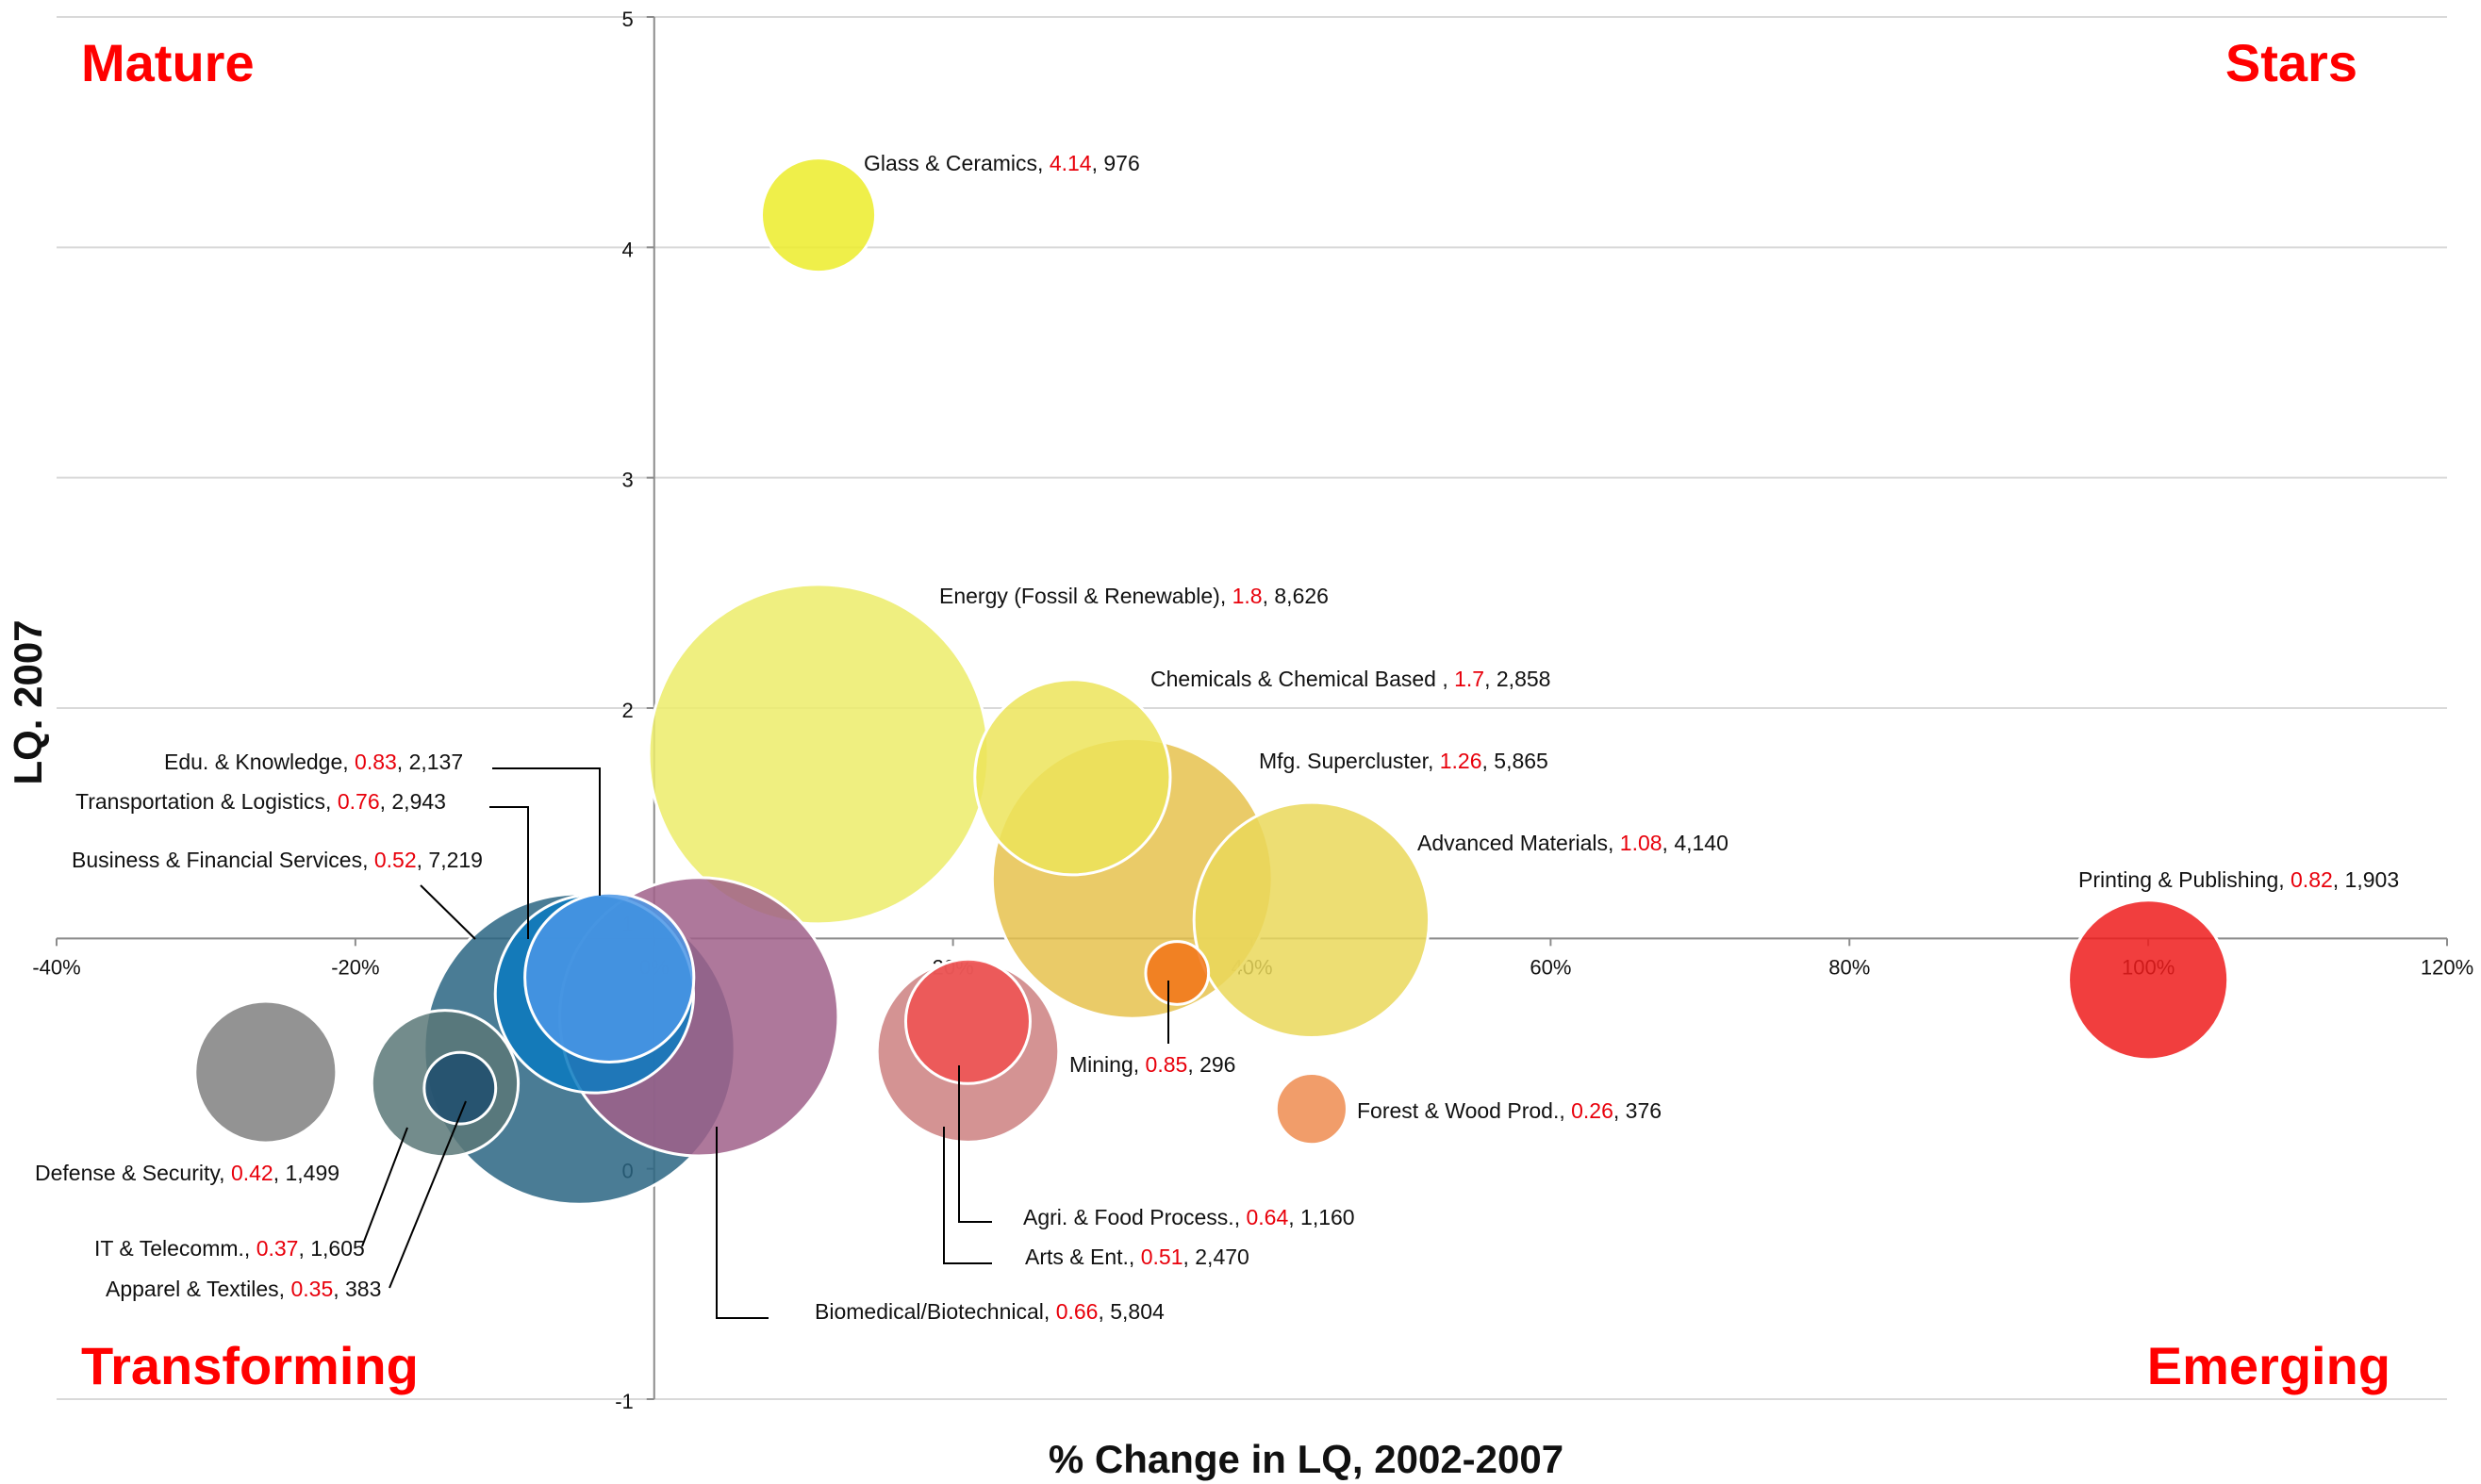 The height and width of the screenshot is (1484, 2481). What do you see at coordinates (624, 1401) in the screenshot?
I see `y-tick-label: -1` at bounding box center [624, 1401].